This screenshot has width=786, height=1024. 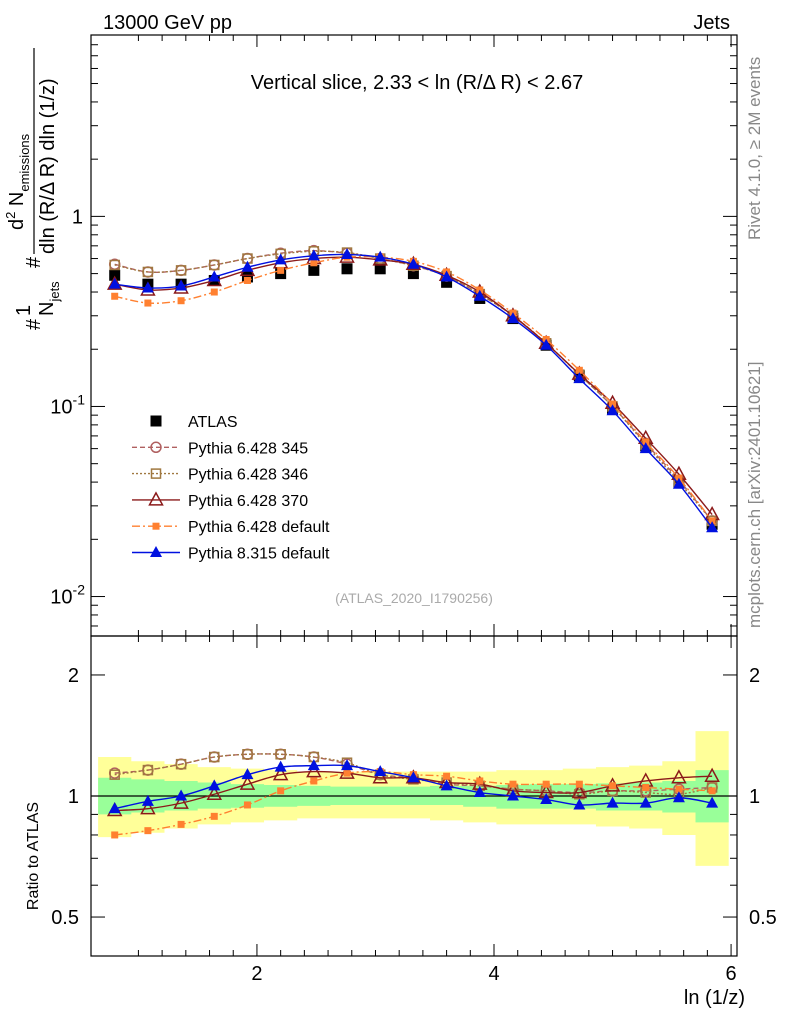 What do you see at coordinates (714, 998) in the screenshot?
I see `x-axis-label: ln (1/z)` at bounding box center [714, 998].